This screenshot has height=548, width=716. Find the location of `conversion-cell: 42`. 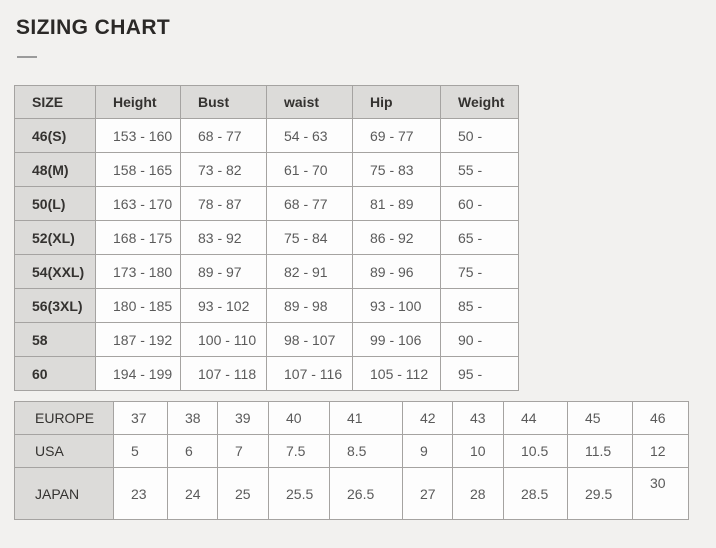

conversion-cell: 42 is located at coordinates (427, 418).